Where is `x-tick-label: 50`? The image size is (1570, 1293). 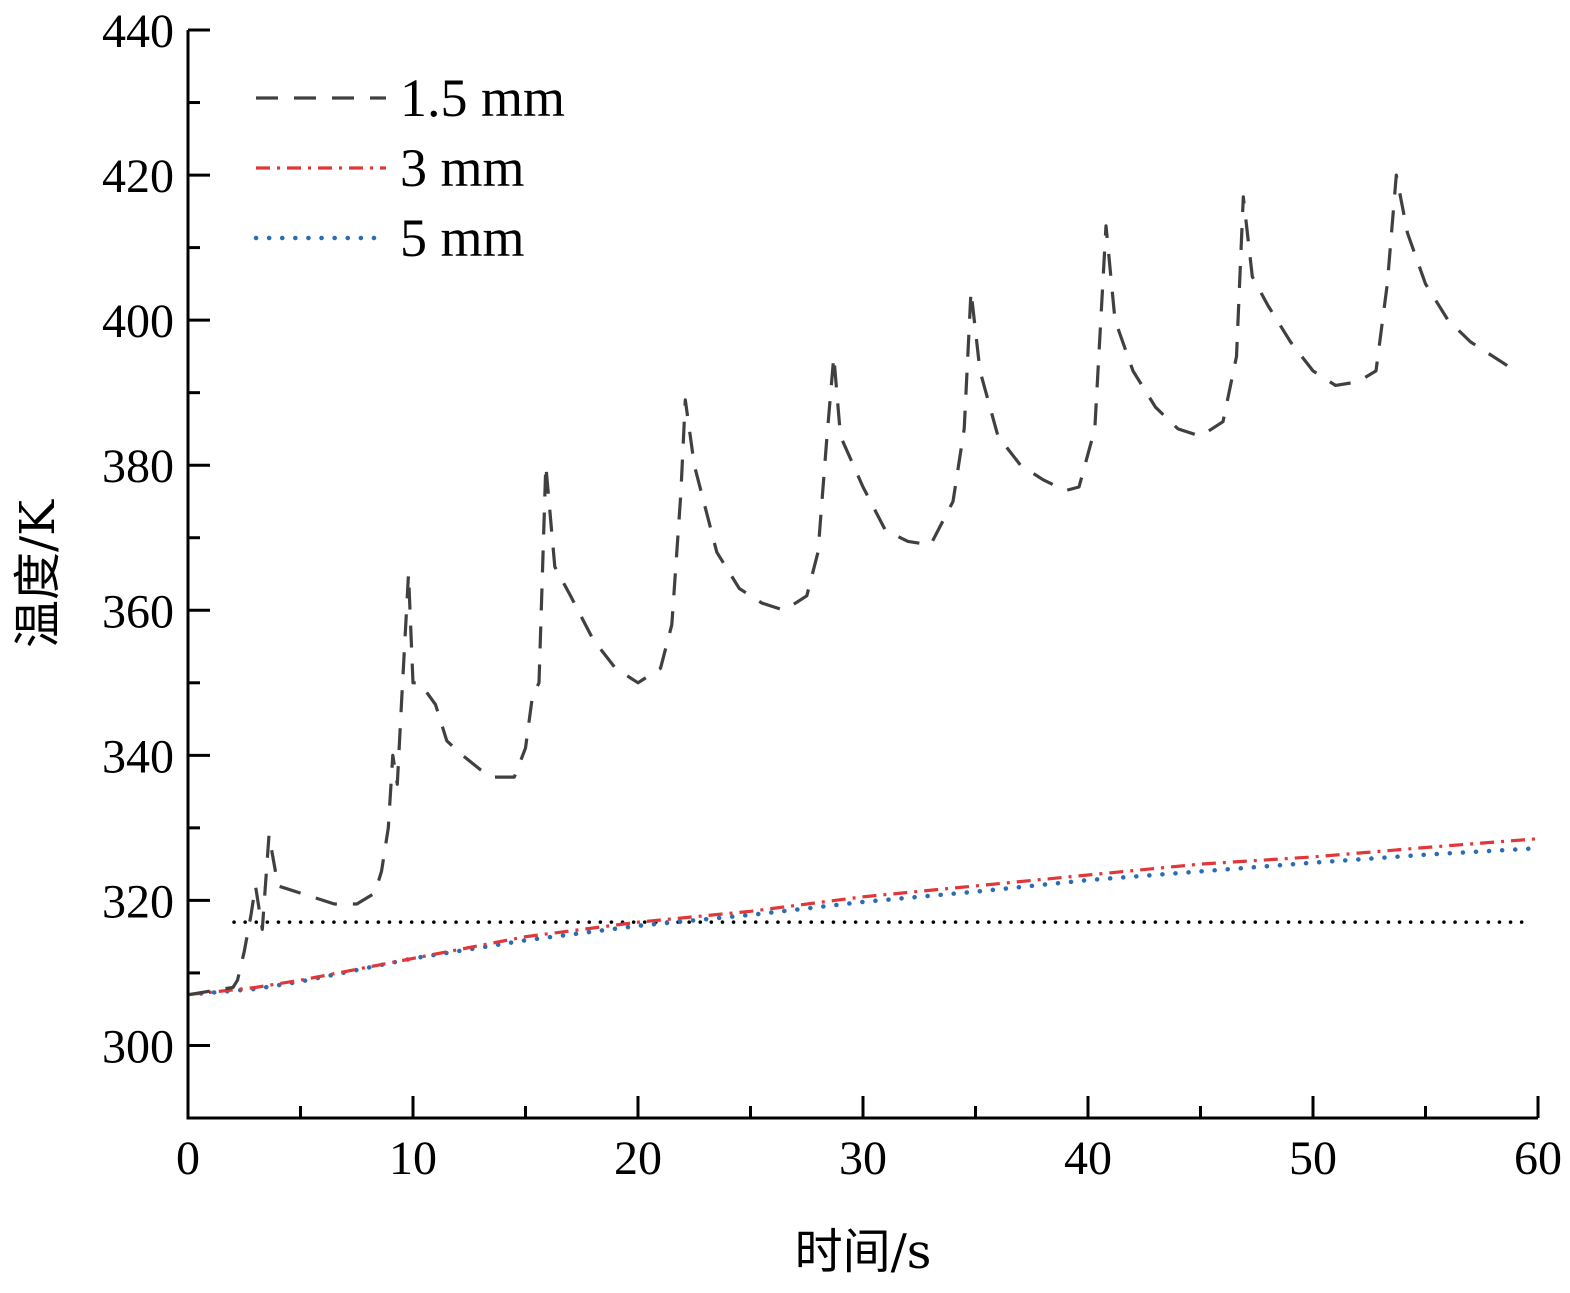
x-tick-label: 50 is located at coordinates (1313, 1158).